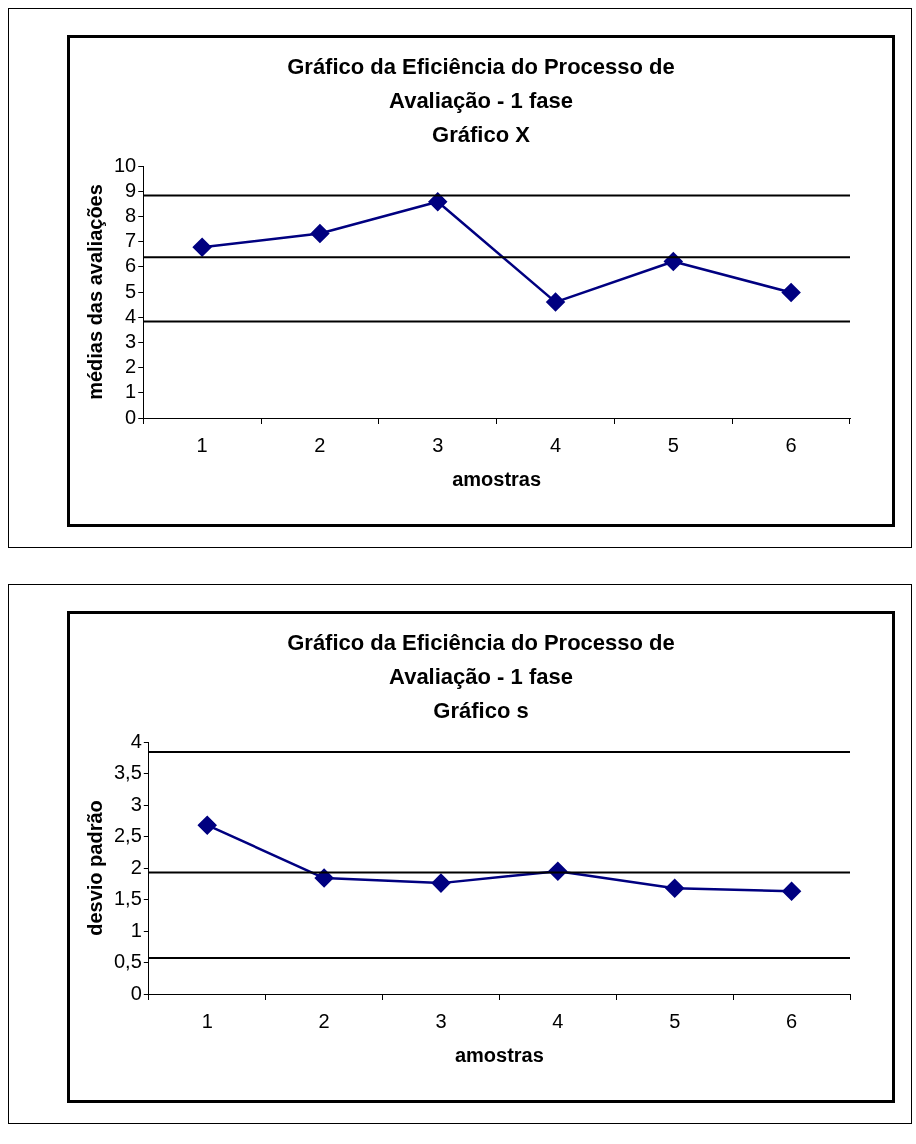 This screenshot has height=1144, width=916. Describe the element at coordinates (94, 292) in the screenshot. I see `y-axis-title: médias das avaliações` at that location.